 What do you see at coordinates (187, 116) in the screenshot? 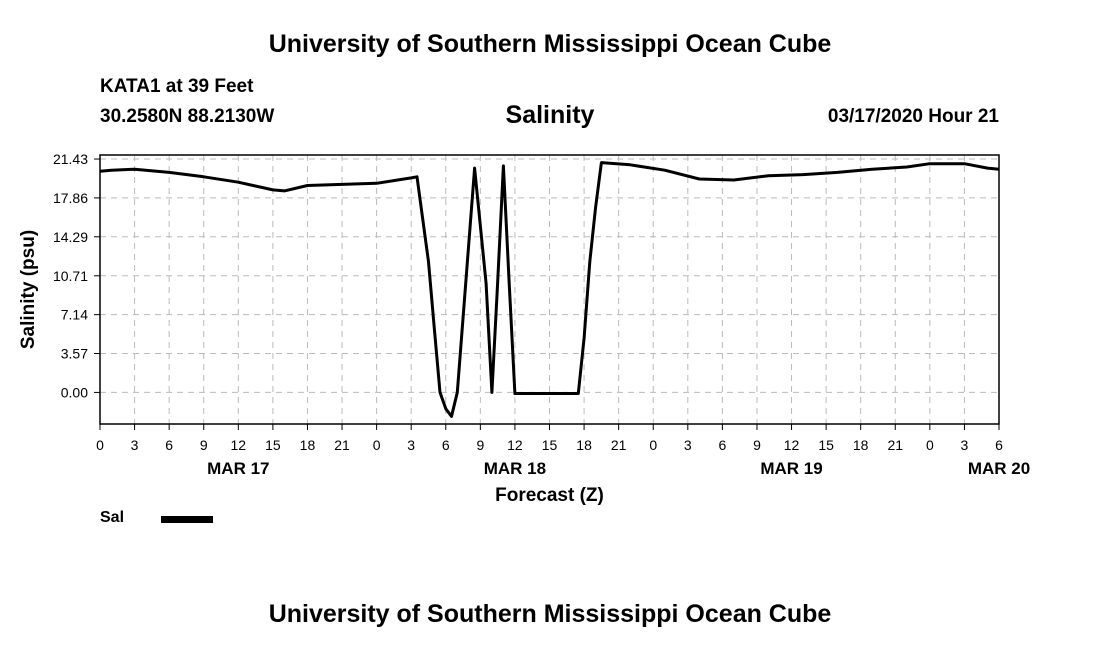
I see `station-location: 30.2580N 88.2130W` at bounding box center [187, 116].